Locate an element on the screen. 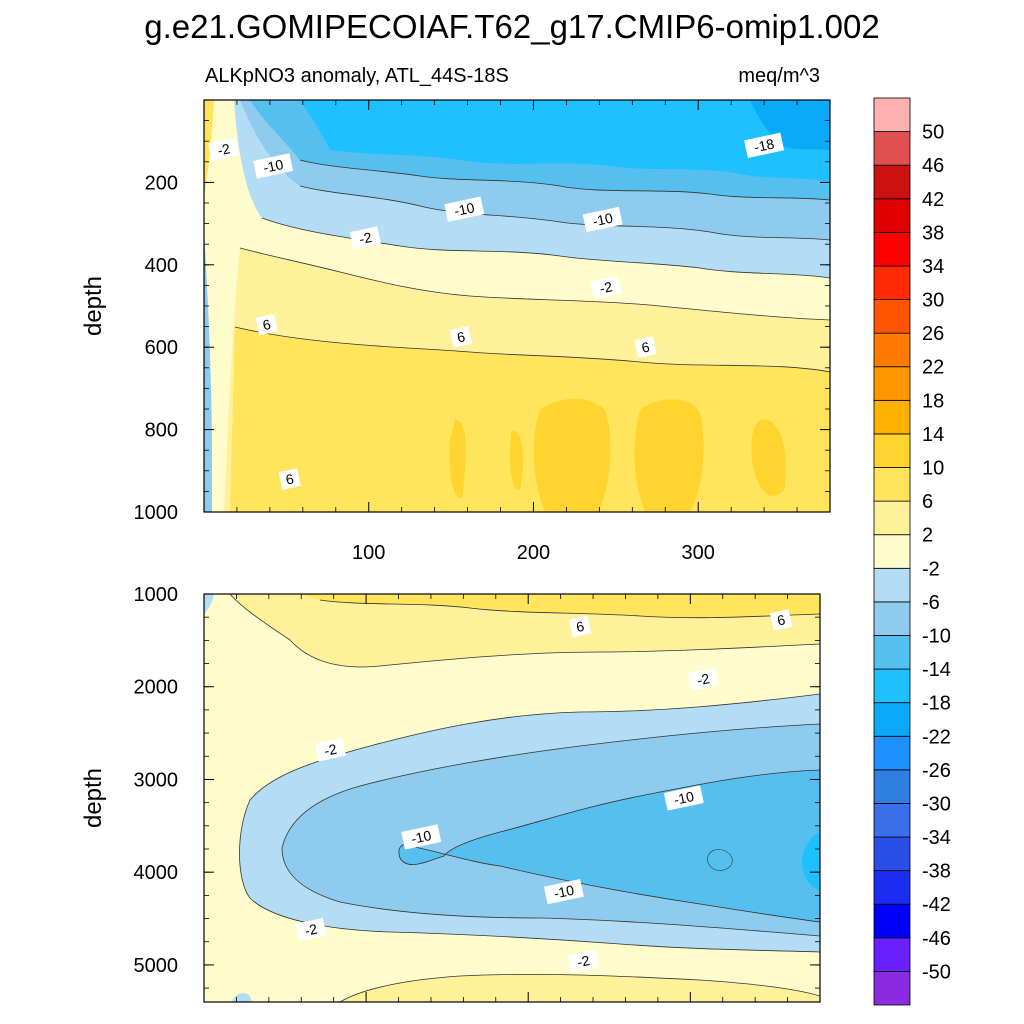 The image size is (1024, 1024). bottom-contour-label: -10 is located at coordinates (563, 892).